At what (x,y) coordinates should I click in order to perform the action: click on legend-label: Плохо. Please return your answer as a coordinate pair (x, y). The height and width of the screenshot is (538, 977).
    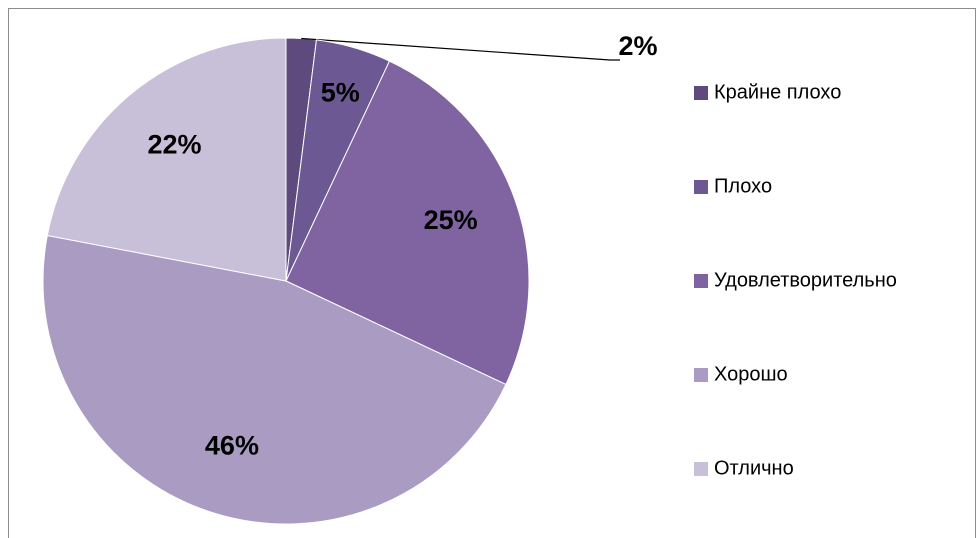
    Looking at the image, I should click on (743, 186).